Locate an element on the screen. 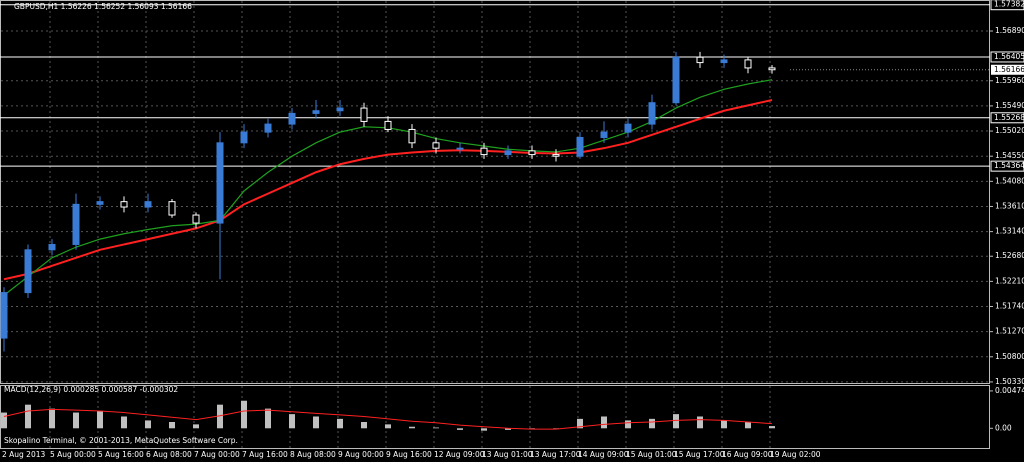 Image resolution: width=1024 pixels, height=462 pixels. y-tick-label: 1.51270 is located at coordinates (1009, 331).